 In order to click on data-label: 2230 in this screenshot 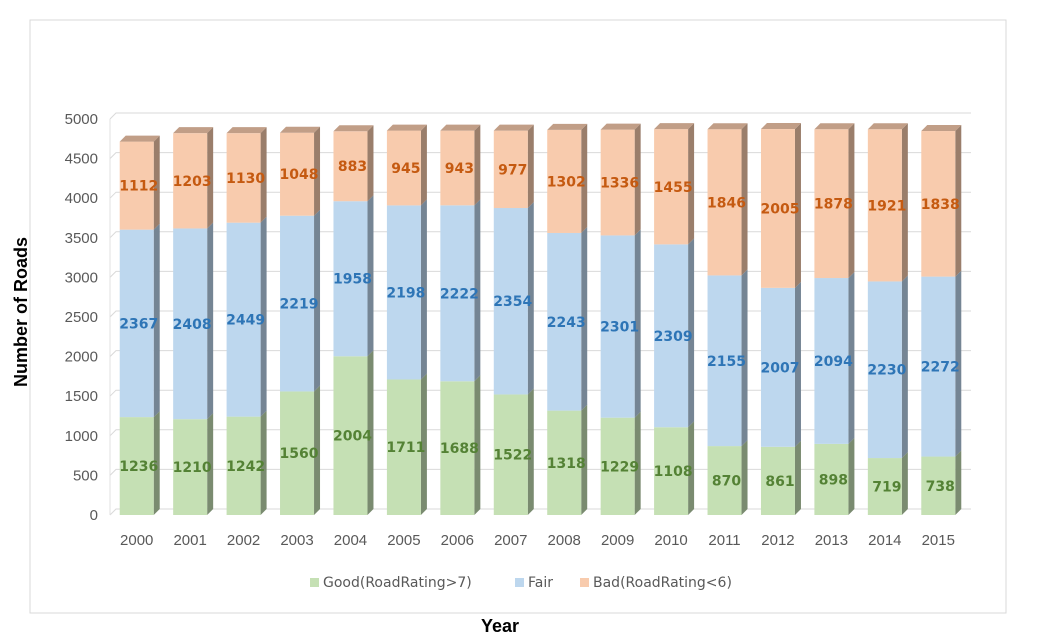, I will do `click(886, 371)`.